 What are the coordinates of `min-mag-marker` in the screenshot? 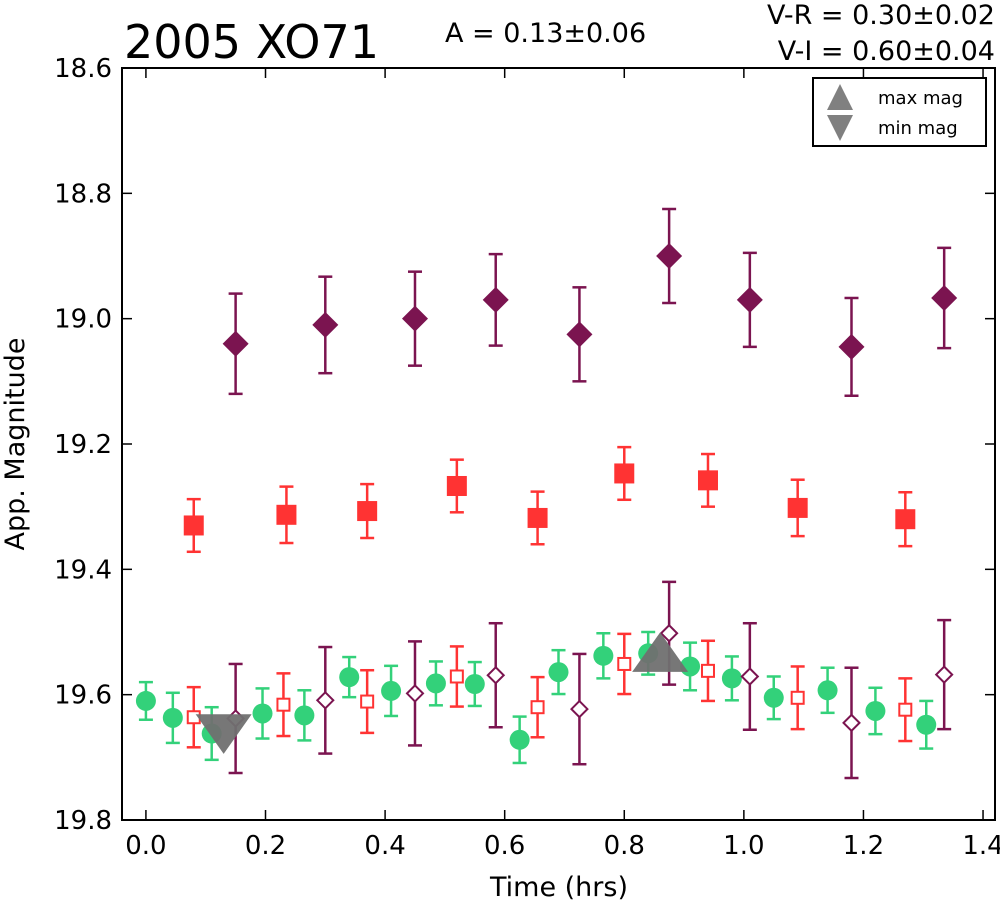 It's located at (223, 734).